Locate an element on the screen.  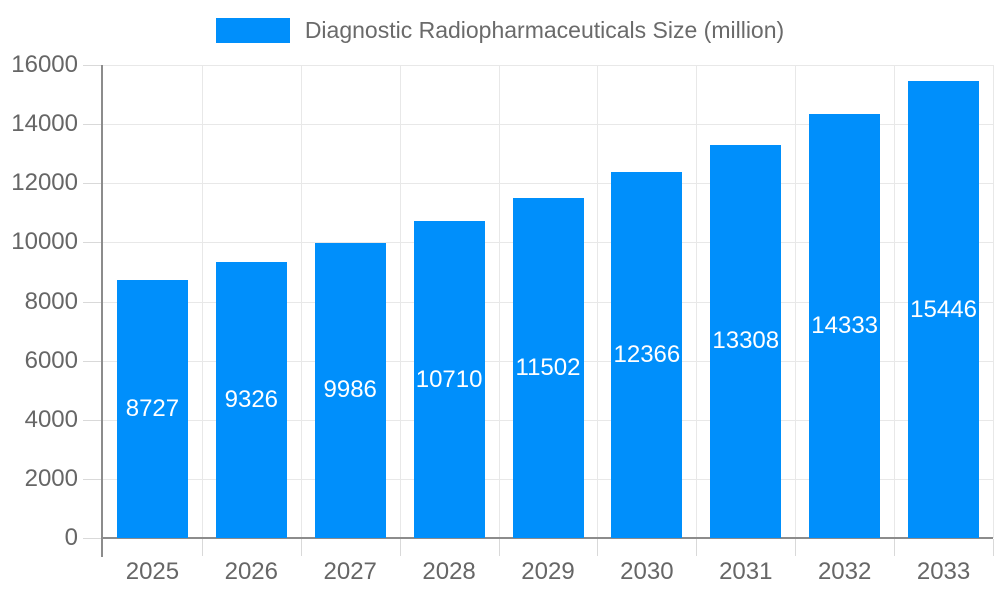
bar: 10710 is located at coordinates (449, 379).